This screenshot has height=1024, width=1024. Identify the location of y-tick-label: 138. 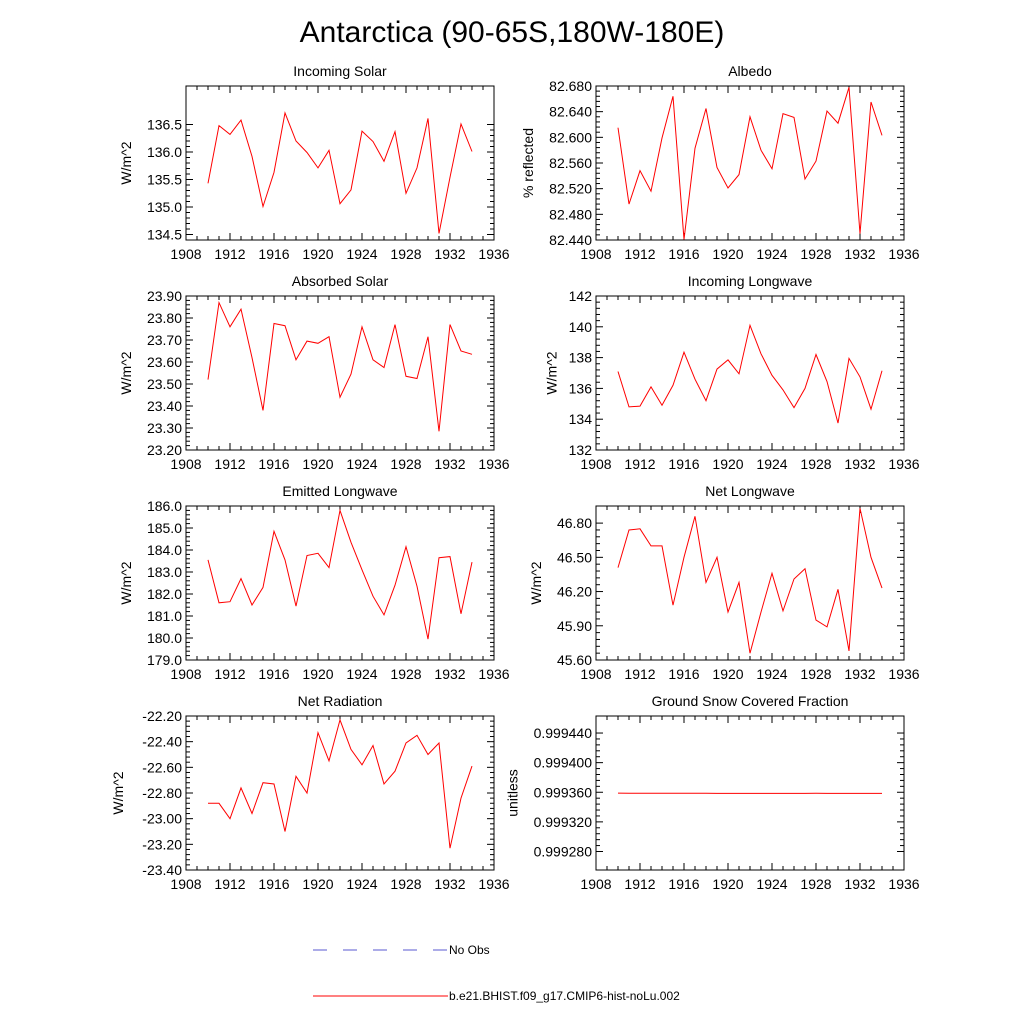
(581, 358).